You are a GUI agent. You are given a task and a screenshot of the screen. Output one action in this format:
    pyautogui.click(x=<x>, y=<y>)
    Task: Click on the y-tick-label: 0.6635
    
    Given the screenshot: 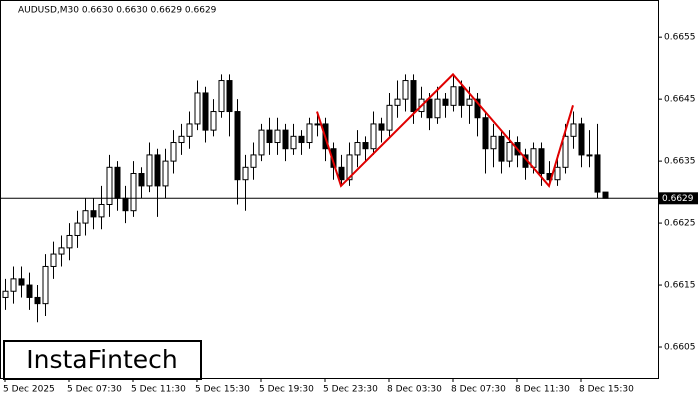 What is the action you would take?
    pyautogui.click(x=680, y=162)
    